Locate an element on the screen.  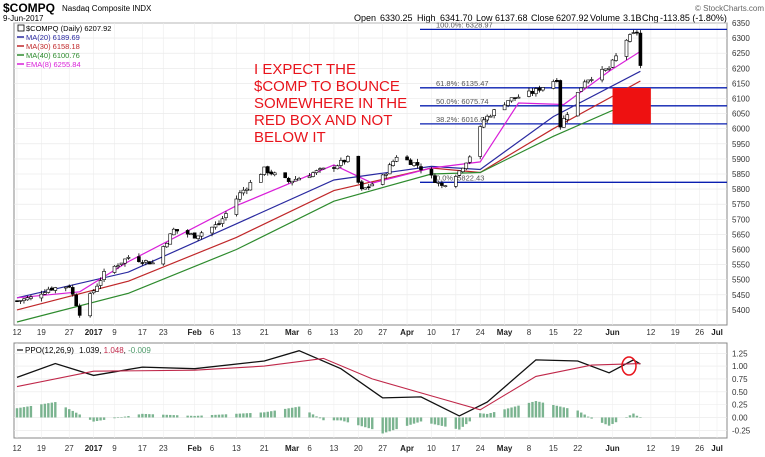
x-tick-label: 19 is located at coordinates (41, 332).